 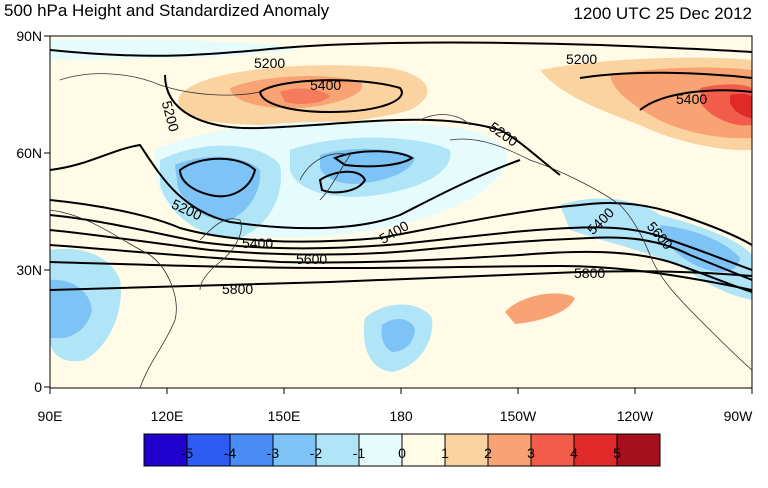 What do you see at coordinates (38, 387) in the screenshot?
I see `lat-label: 0` at bounding box center [38, 387].